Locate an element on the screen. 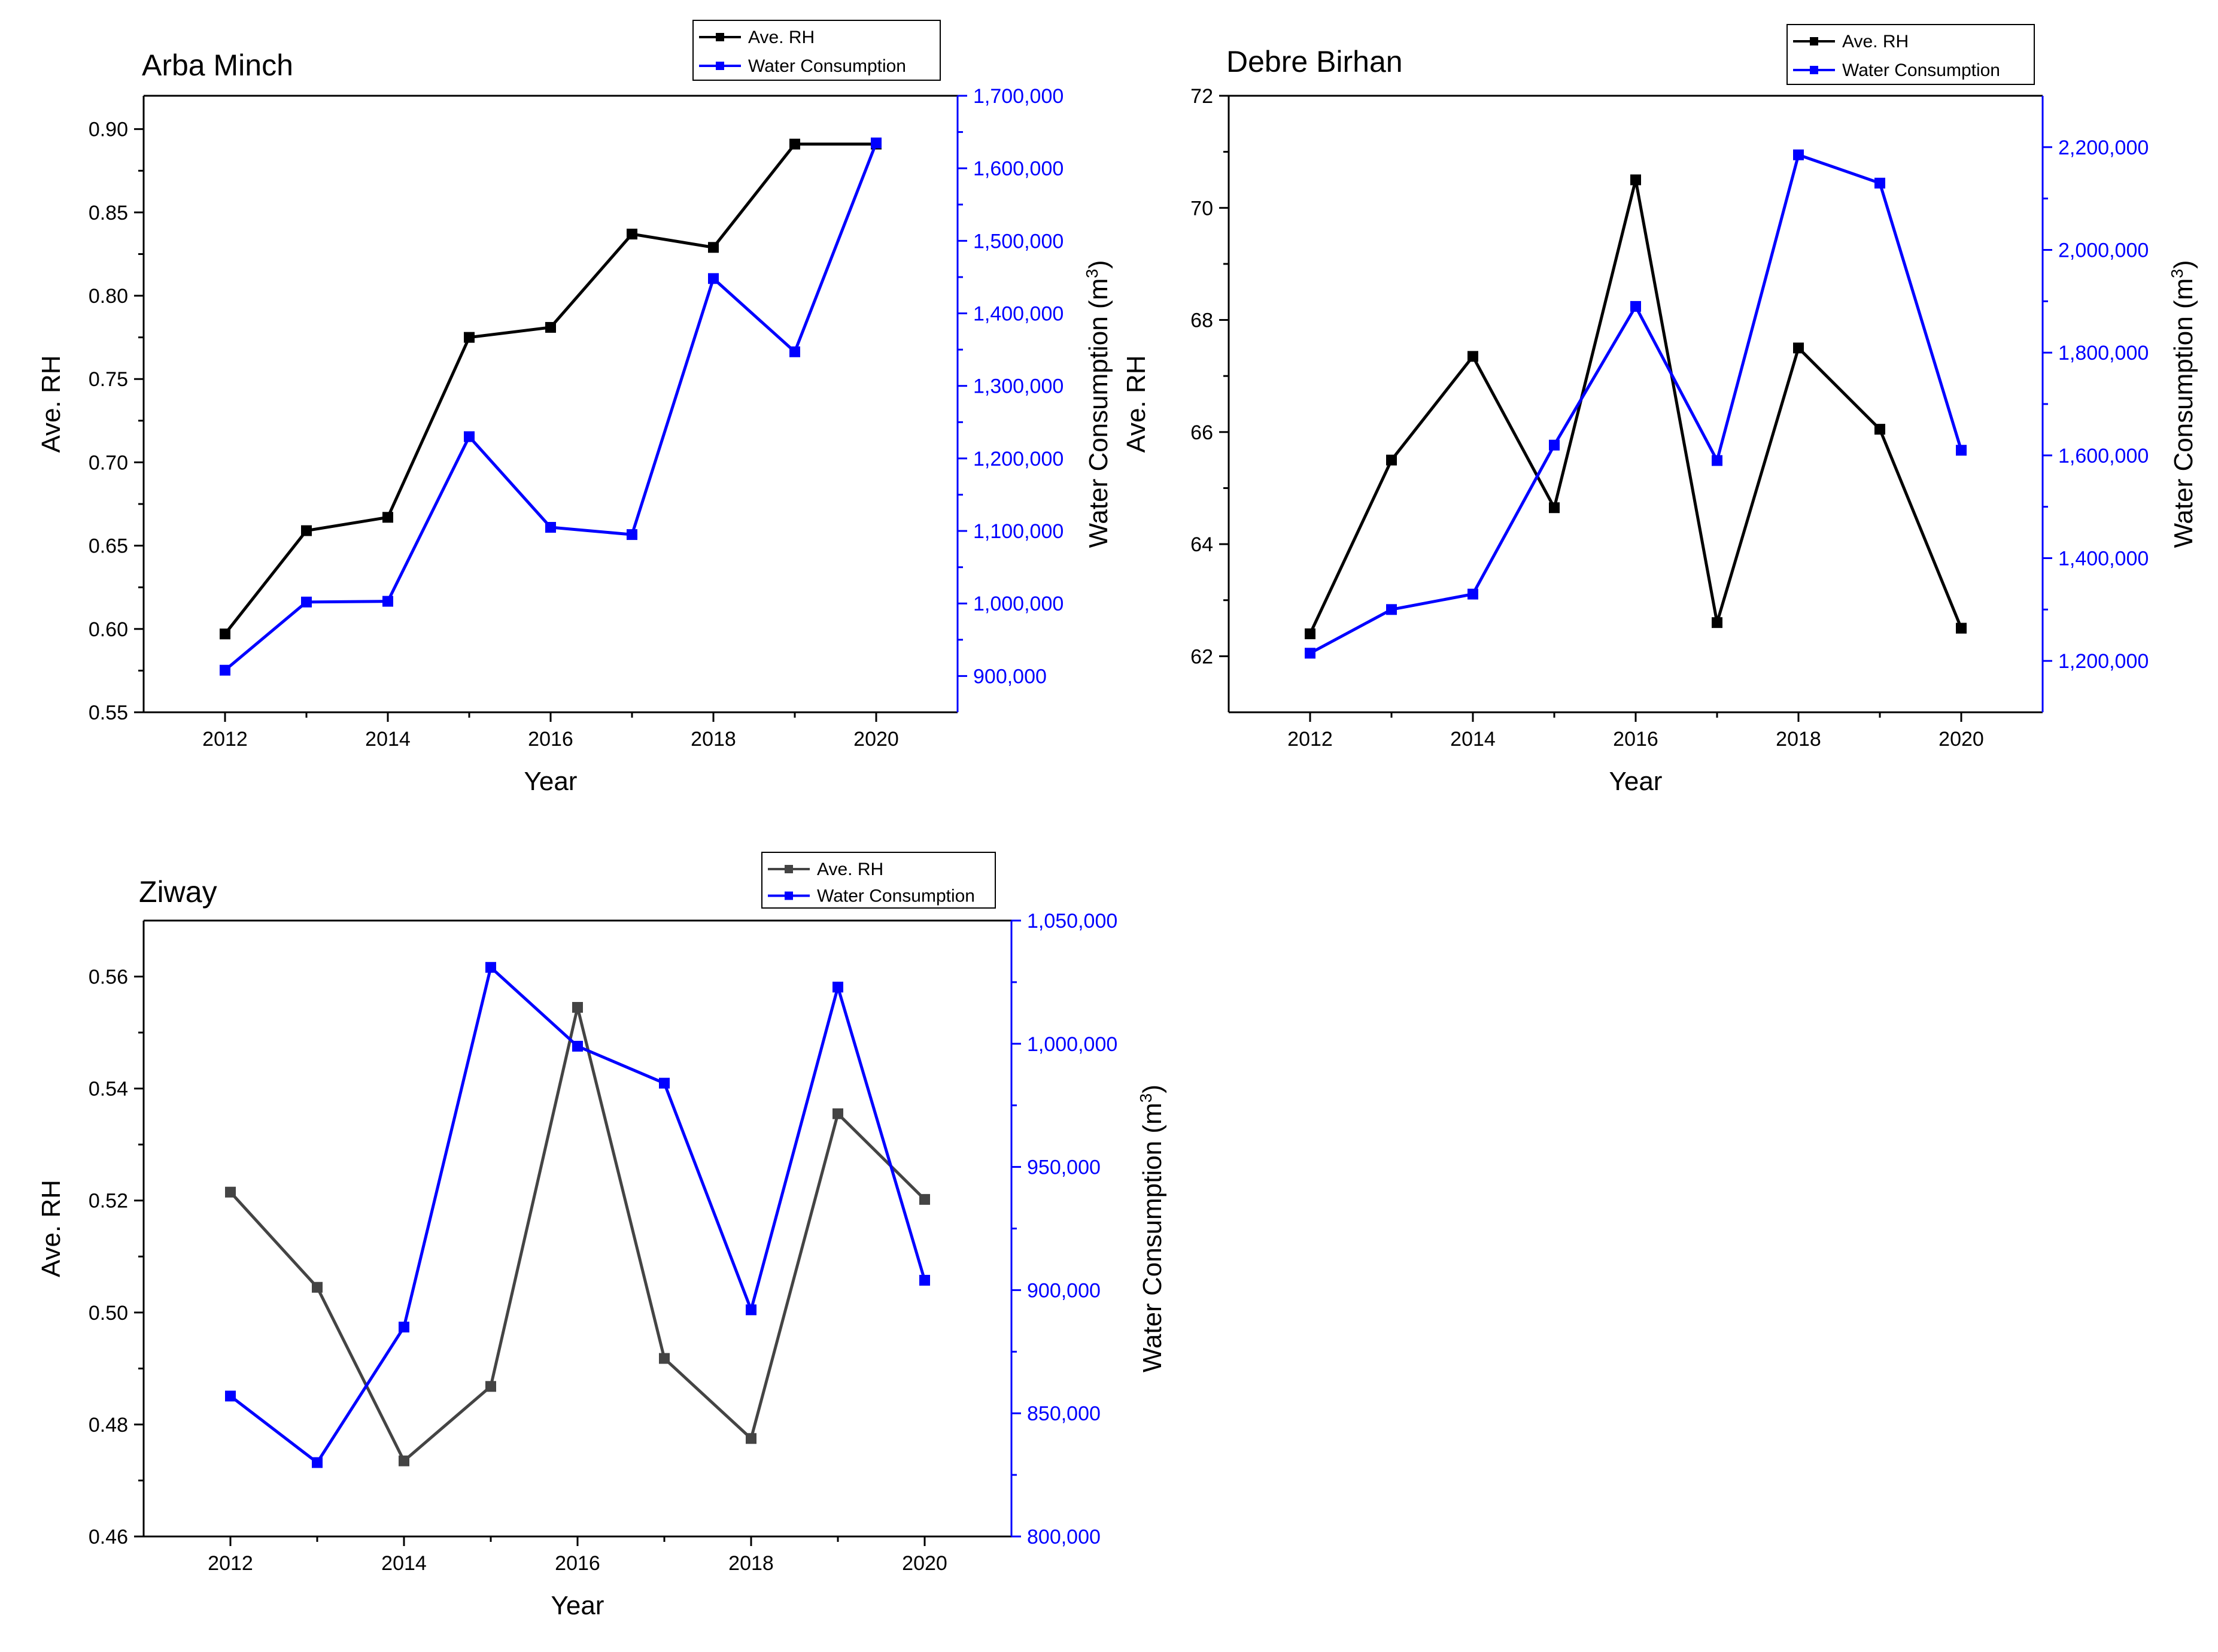 This screenshot has height=1652, width=2218. y-tick-label: 0.52 is located at coordinates (108, 1201).